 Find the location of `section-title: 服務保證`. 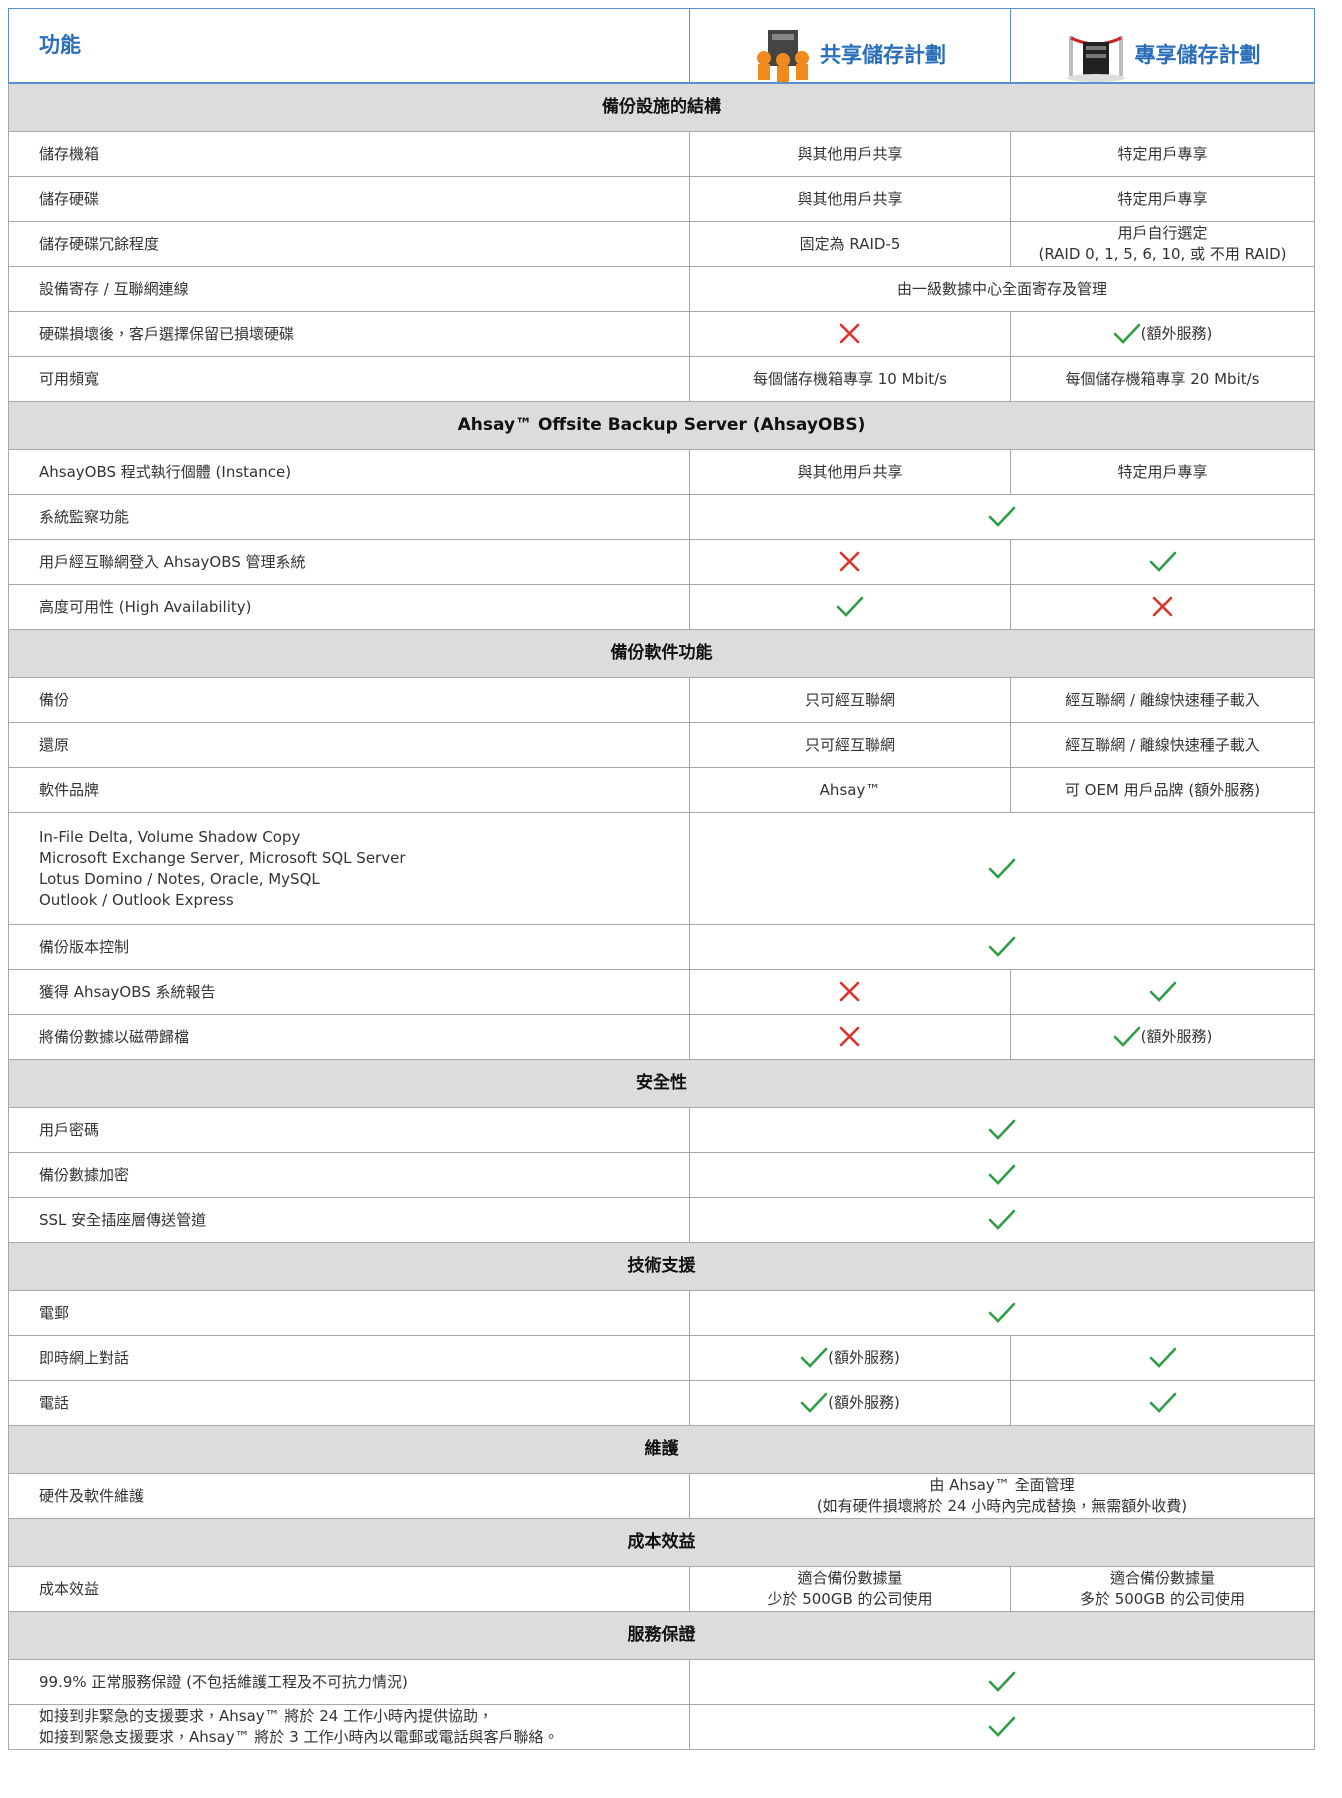

section-title: 服務保證 is located at coordinates (661, 1635).